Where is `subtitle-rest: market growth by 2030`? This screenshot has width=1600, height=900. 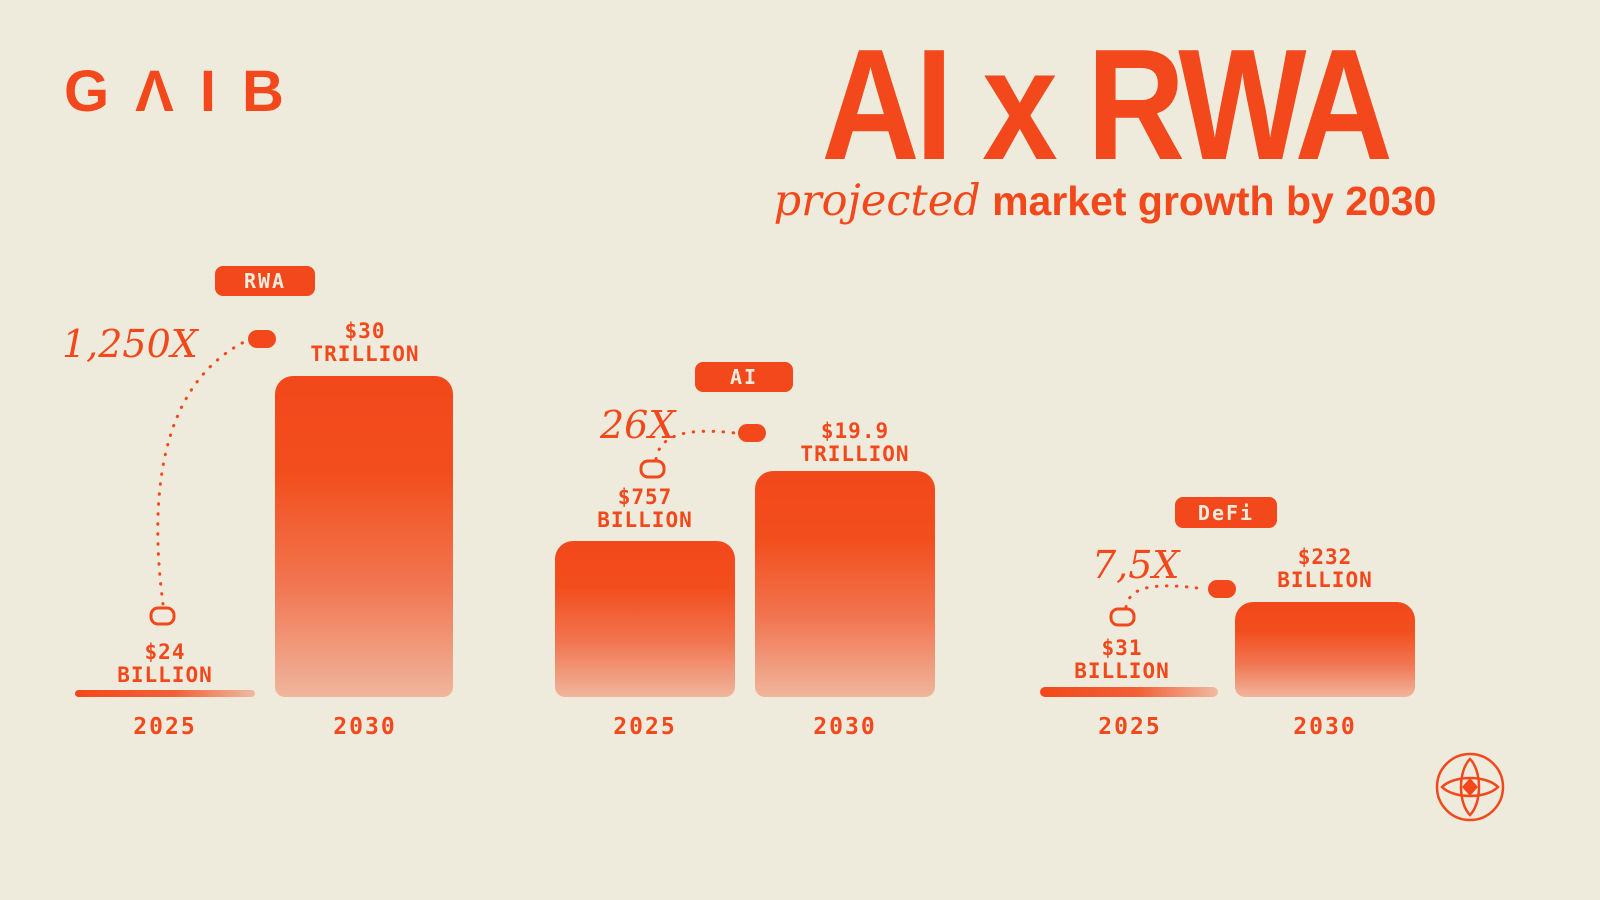 subtitle-rest: market growth by 2030 is located at coordinates (1208, 201).